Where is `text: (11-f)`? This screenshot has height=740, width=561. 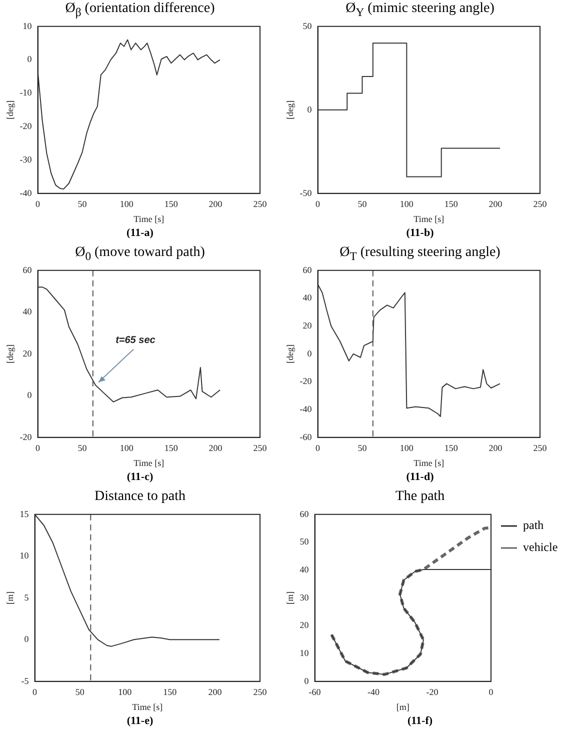
text: (11-f) is located at coordinates (420, 721).